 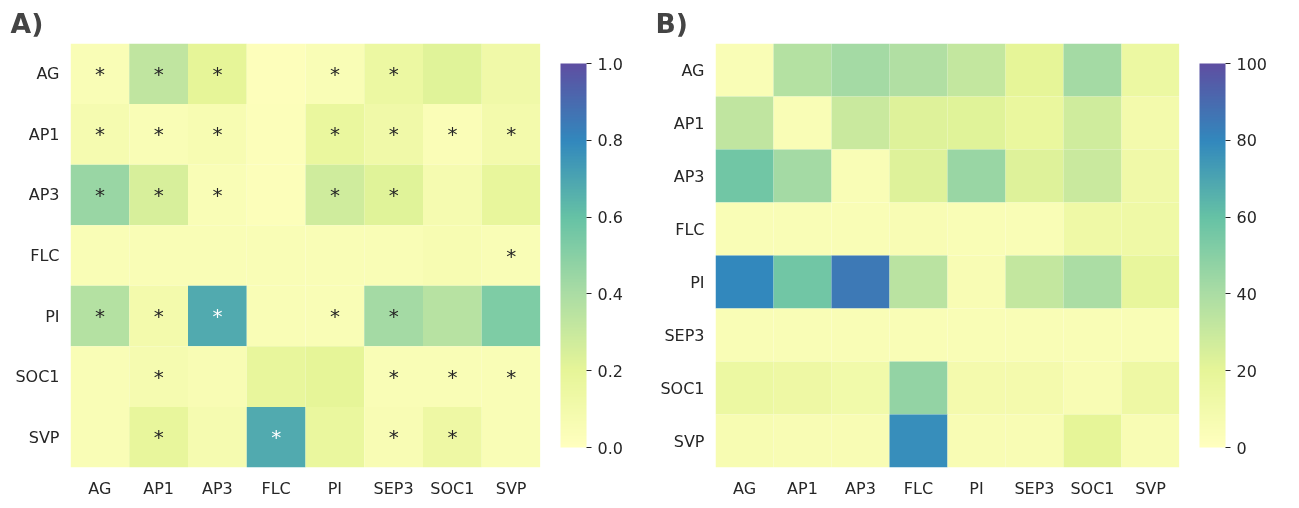 What do you see at coordinates (1252, 64) in the screenshot?
I see `color-bar-label: 100` at bounding box center [1252, 64].